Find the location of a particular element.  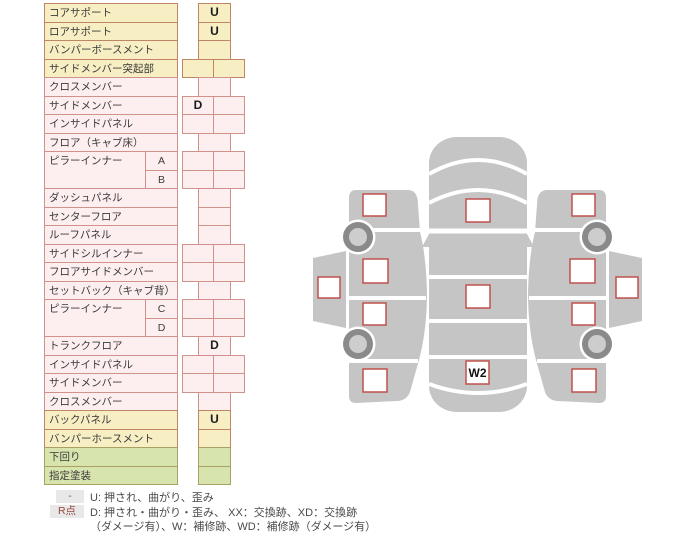

marker-right-cab is located at coordinates (627, 287).